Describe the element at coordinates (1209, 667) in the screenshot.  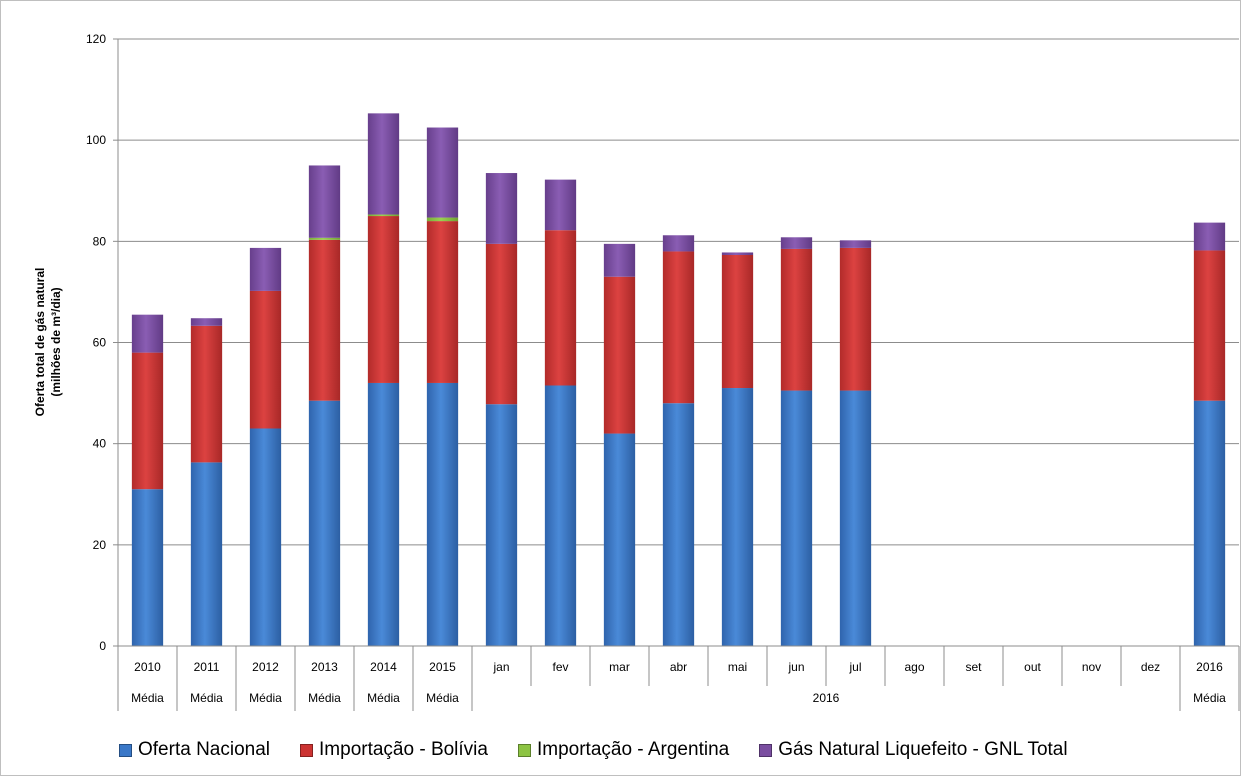
I see `x-tick-label: 2016` at that location.